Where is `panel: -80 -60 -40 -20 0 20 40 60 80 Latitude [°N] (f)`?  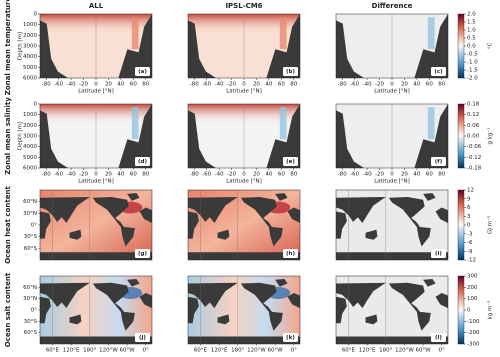 panel: -80 -60 -40 -20 0 20 40 60 80 Latitude [°N] (f) is located at coordinates (392, 144).